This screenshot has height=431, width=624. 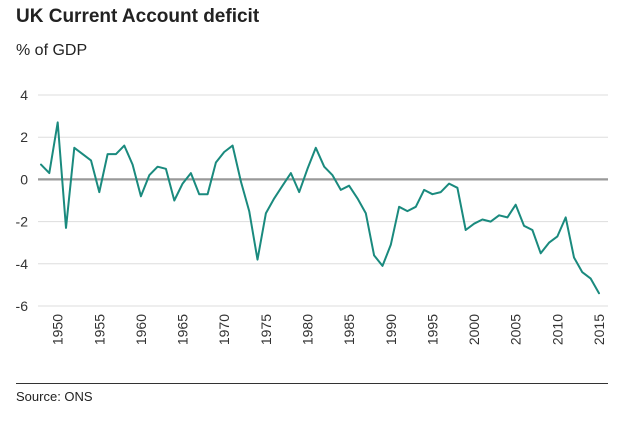 I want to click on y-tick-label: 4, so click(x=24, y=95).